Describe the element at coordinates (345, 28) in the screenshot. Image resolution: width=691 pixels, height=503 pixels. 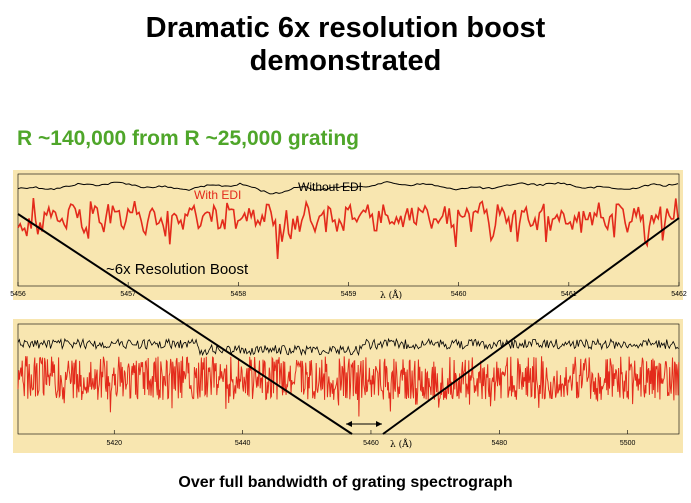
I see `title-line-1: Dramatic 6x resolution boost` at that location.